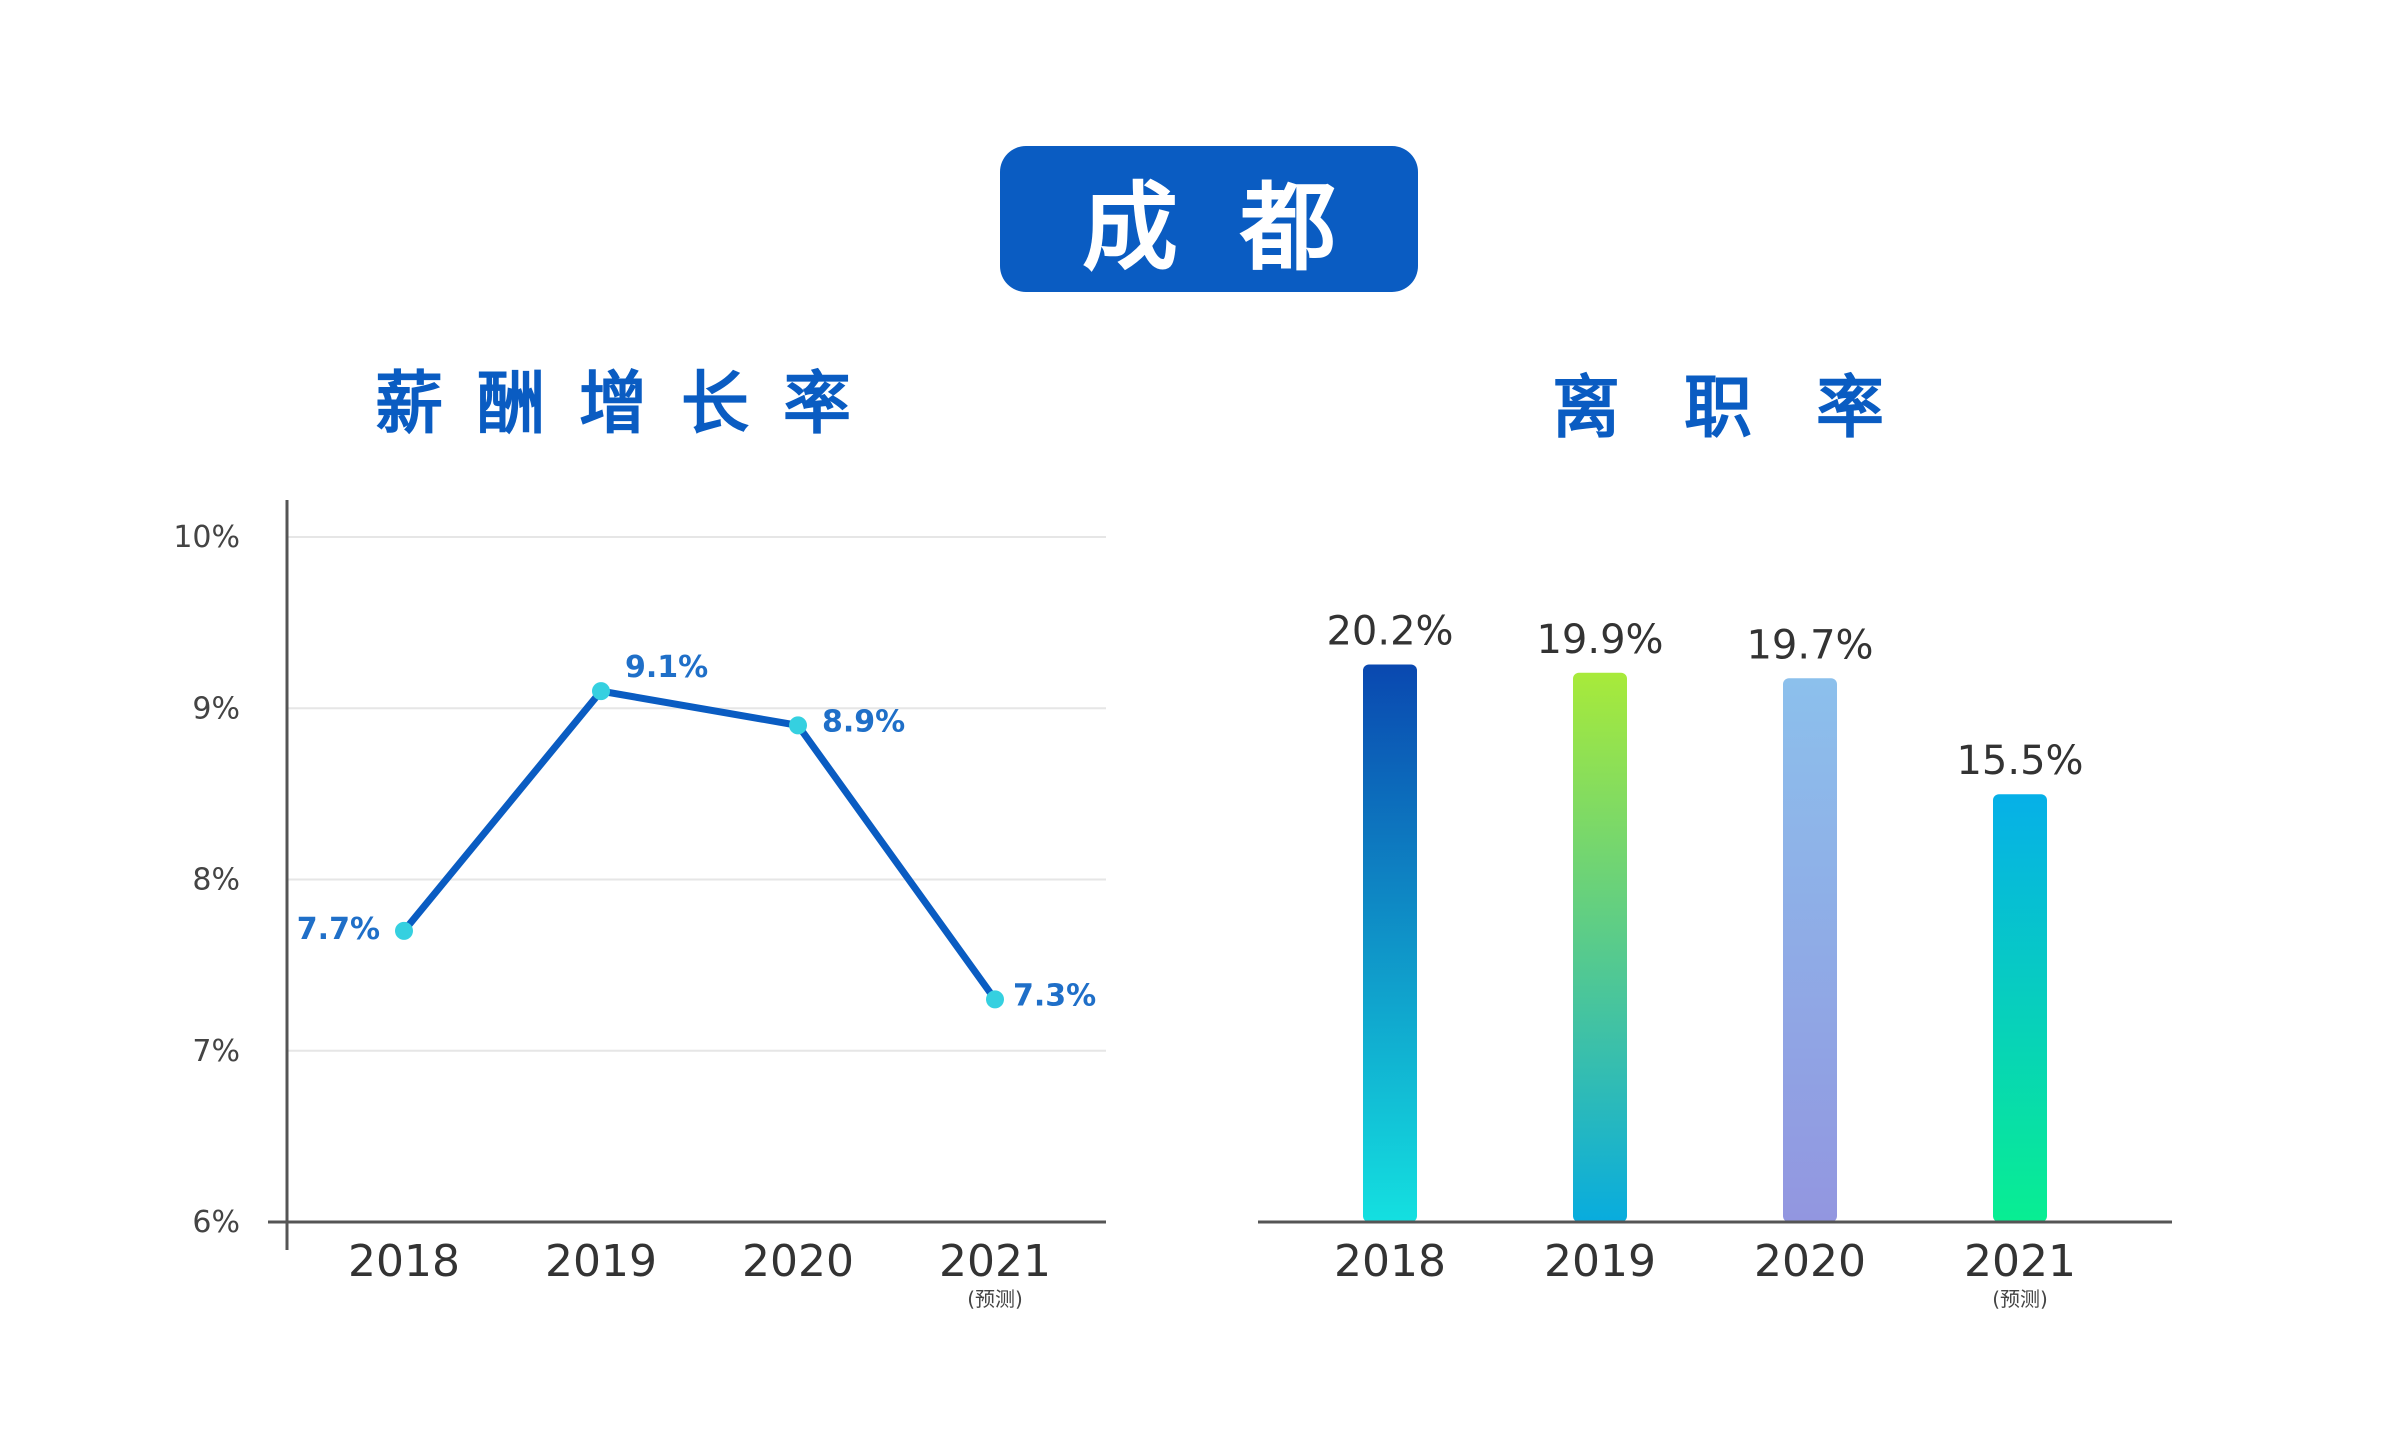  I want to click on salary-growth-title: 薪酬增长率, so click(629, 404).